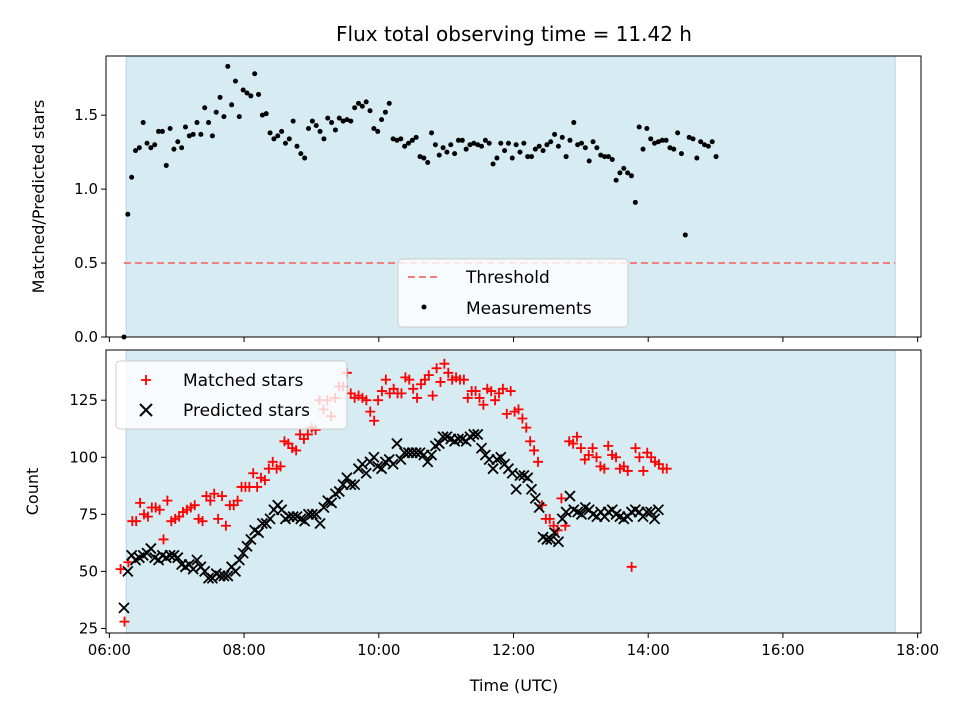  Describe the element at coordinates (86, 263) in the screenshot. I see `y-tick-label: 0.5` at that location.